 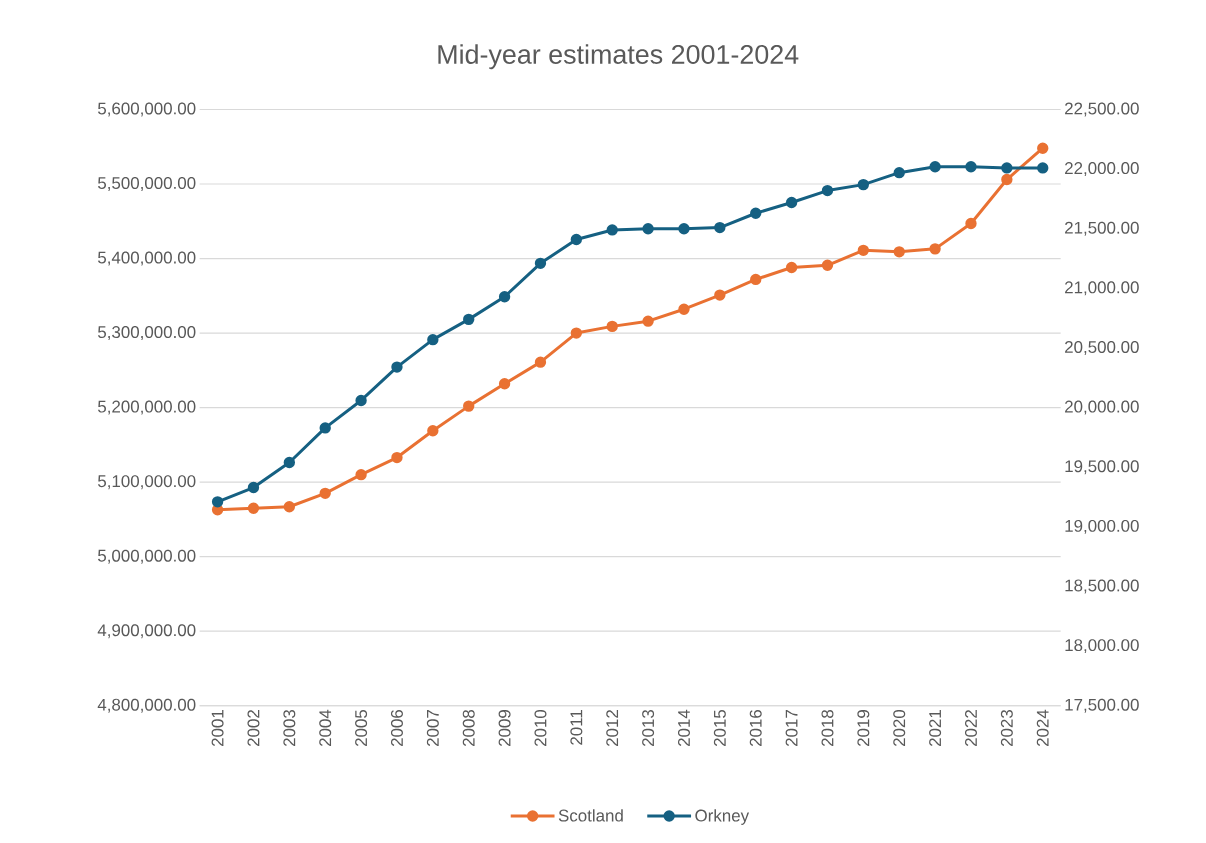 What do you see at coordinates (1102, 407) in the screenshot?
I see `y2-tick-label: 20,000.00` at bounding box center [1102, 407].